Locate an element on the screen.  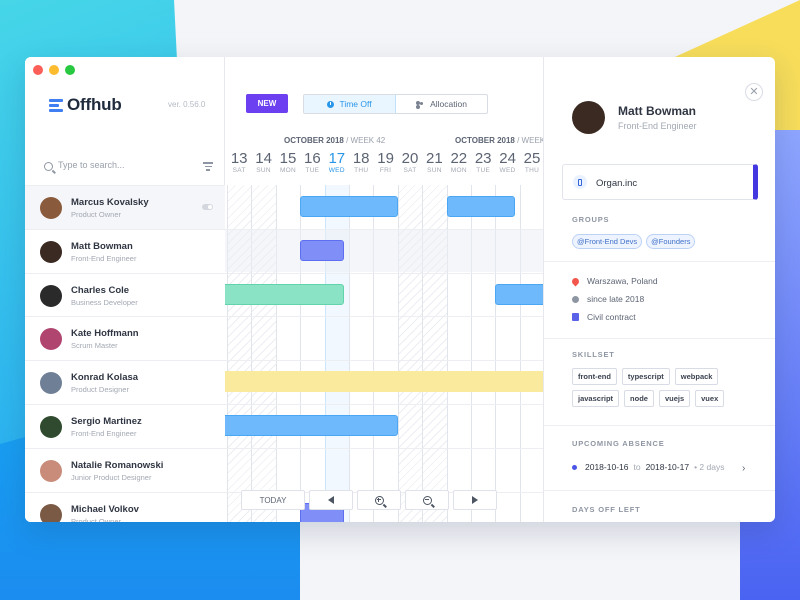
search-input is located at coordinates (123, 165).